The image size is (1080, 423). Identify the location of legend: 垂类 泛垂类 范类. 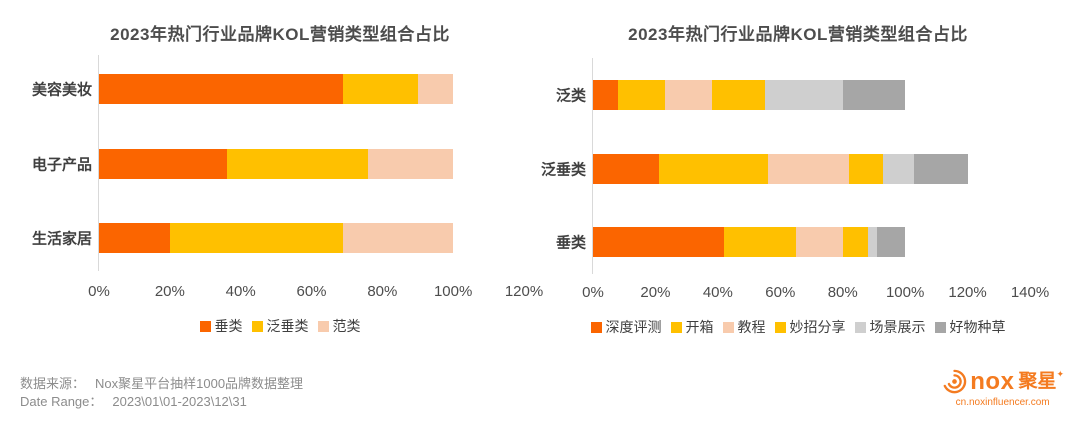
(280, 326).